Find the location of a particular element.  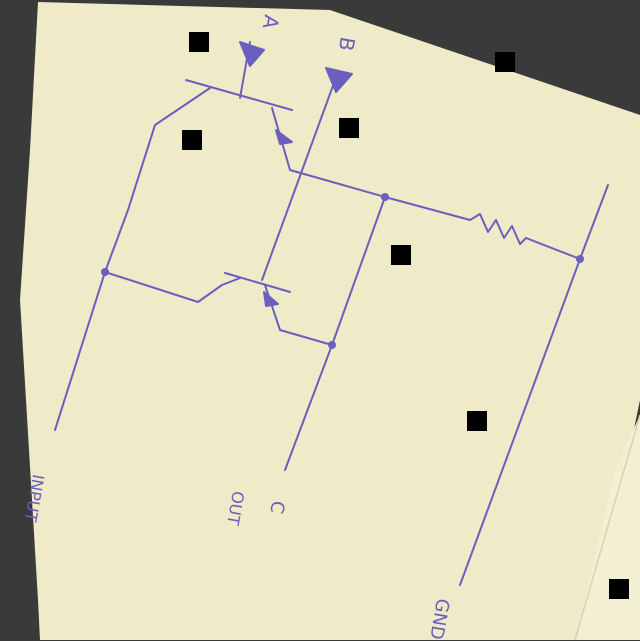

wire-emitter-to-node is located at coordinates (337, 183).